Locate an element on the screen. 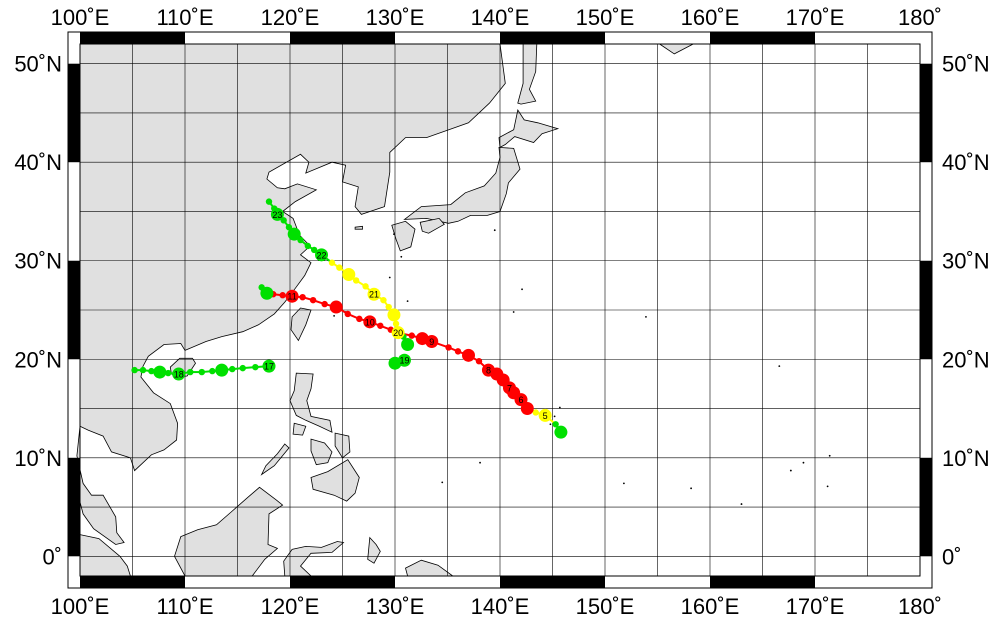 This screenshot has height=620, width=1000. bottom-labels-5: 150˚E is located at coordinates (605, 606).